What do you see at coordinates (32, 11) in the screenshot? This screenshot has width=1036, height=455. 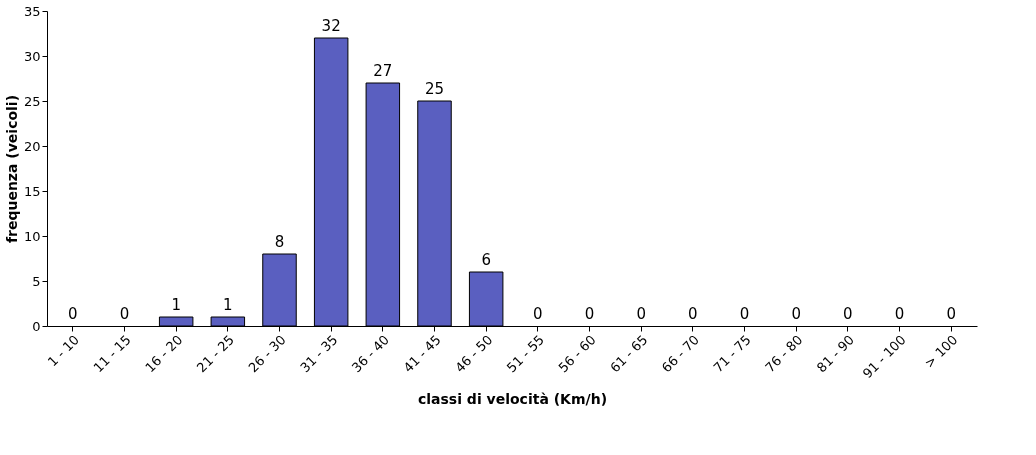 I see `y-tick-label: 35` at bounding box center [32, 11].